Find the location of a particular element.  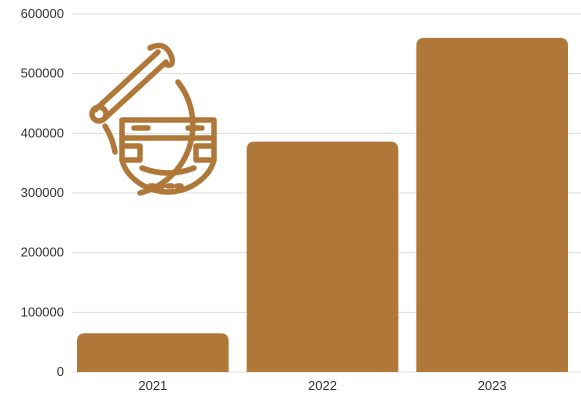

y-tick-label: 100000 is located at coordinates (42, 311).